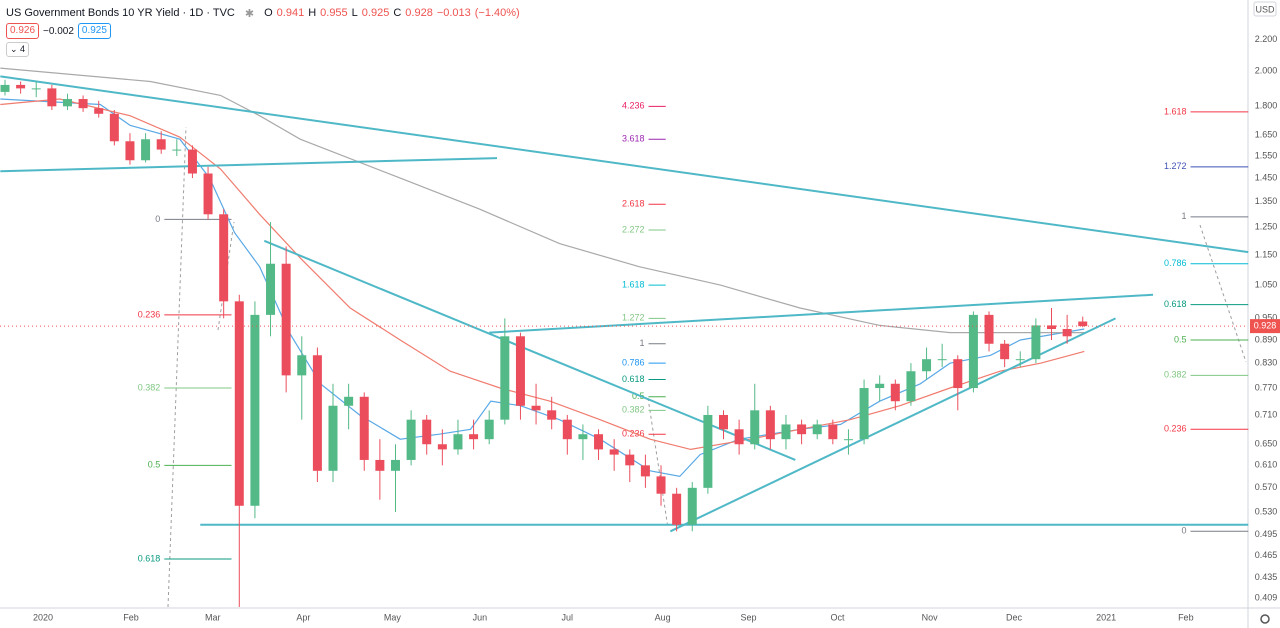 The height and width of the screenshot is (628, 1280). What do you see at coordinates (1265, 9) in the screenshot?
I see `currency-box` at bounding box center [1265, 9].